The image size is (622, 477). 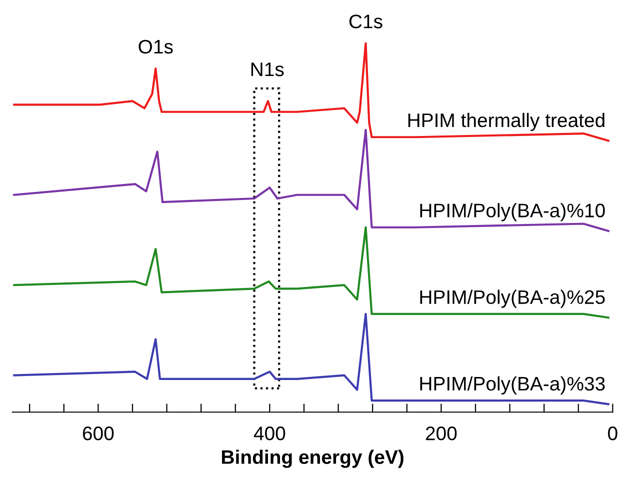 What do you see at coordinates (506, 122) in the screenshot?
I see `series-label: HPIM thermally treated` at bounding box center [506, 122].